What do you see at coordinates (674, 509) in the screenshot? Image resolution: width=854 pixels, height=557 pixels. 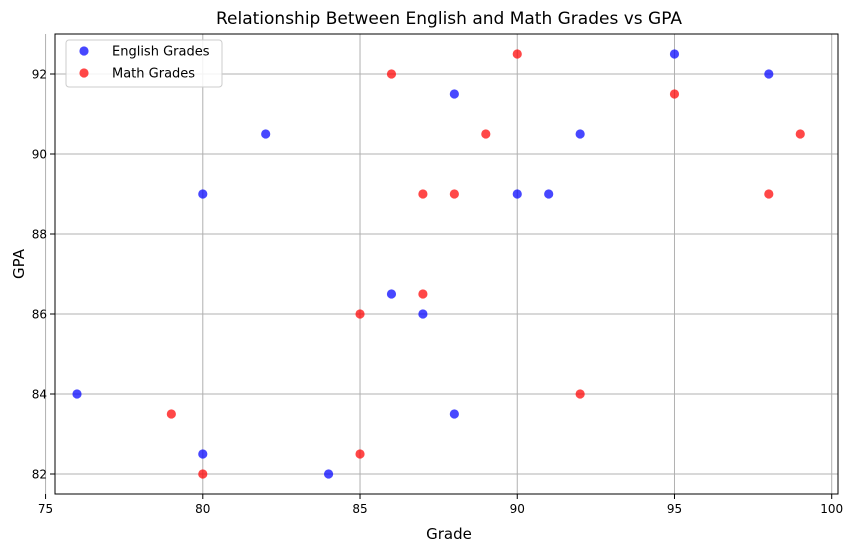 I see `x-tick-label: 95` at bounding box center [674, 509].